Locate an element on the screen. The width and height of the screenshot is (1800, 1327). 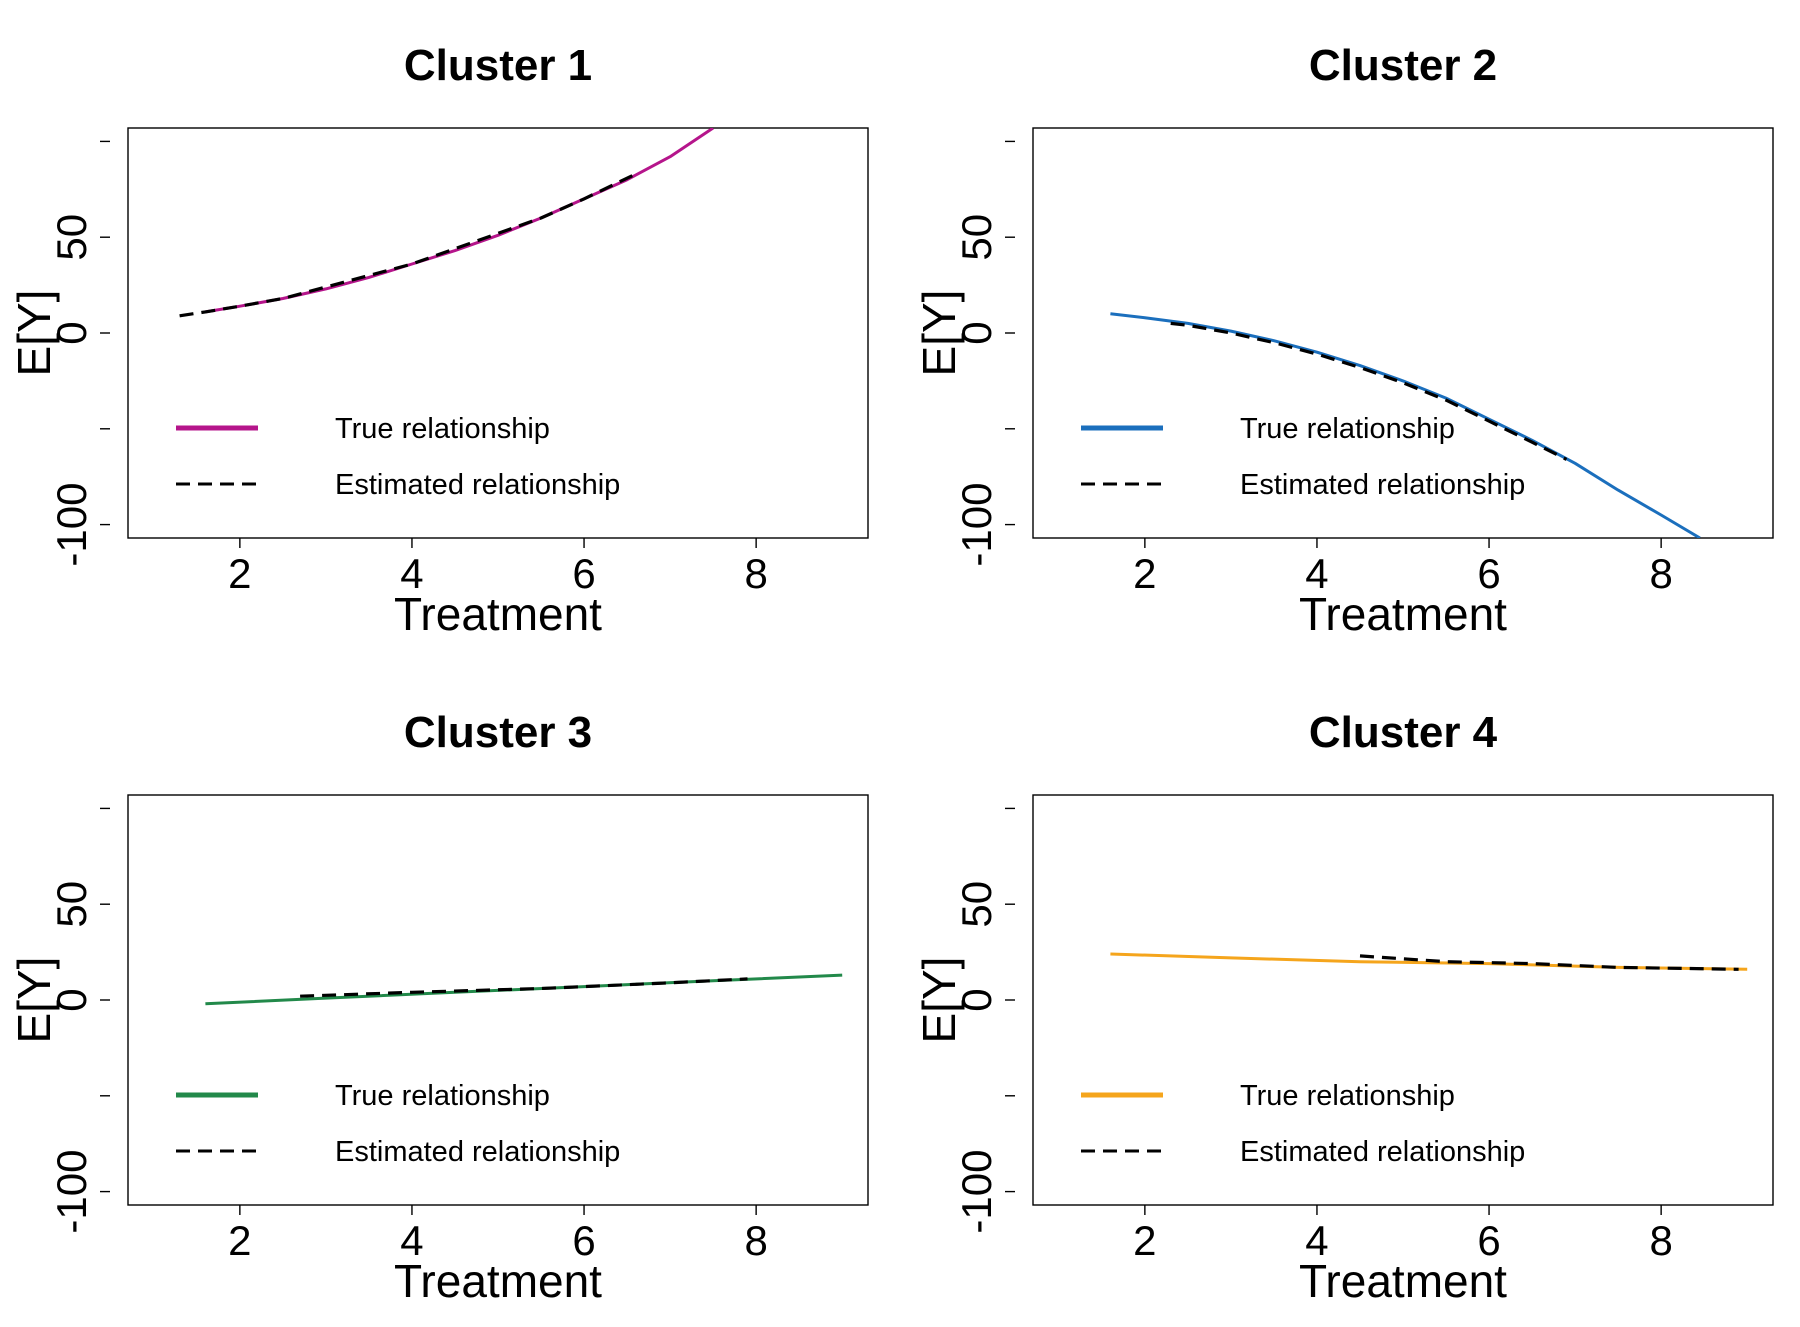
panel-title: Cluster 3 is located at coordinates (498, 732).